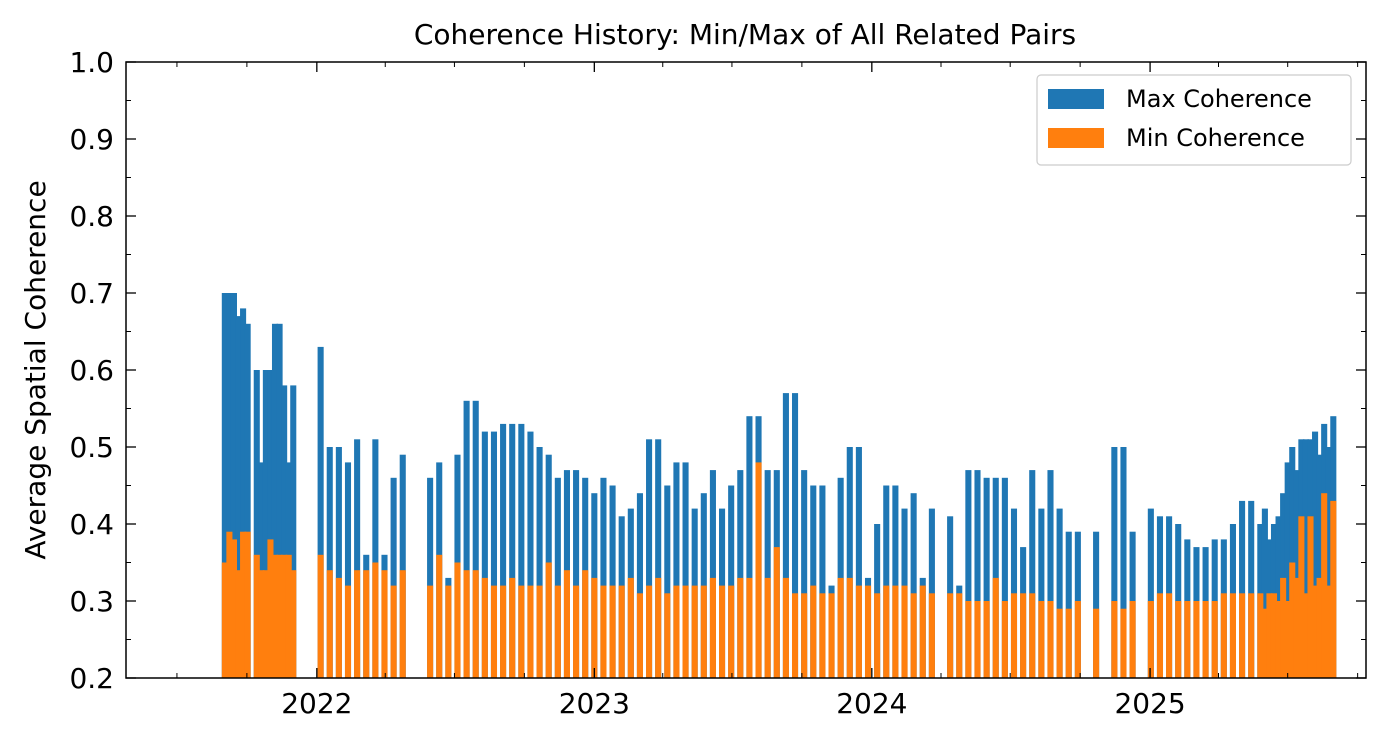  I want to click on legend-label-max: Max Coherence, so click(1219, 99).